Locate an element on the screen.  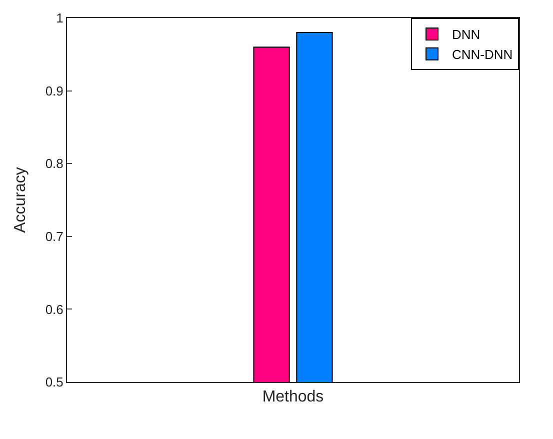
y-tick-label: 1 is located at coordinates (60, 18).